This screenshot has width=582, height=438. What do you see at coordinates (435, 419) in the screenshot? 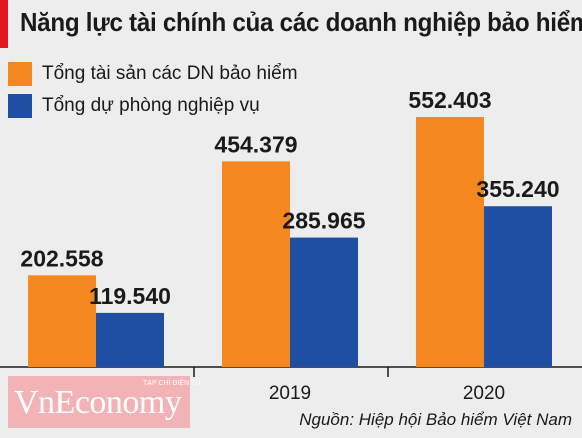
I see `source-note: Nguồn: Hiệp hội Bảo hiểm Việt Nam` at bounding box center [435, 419].